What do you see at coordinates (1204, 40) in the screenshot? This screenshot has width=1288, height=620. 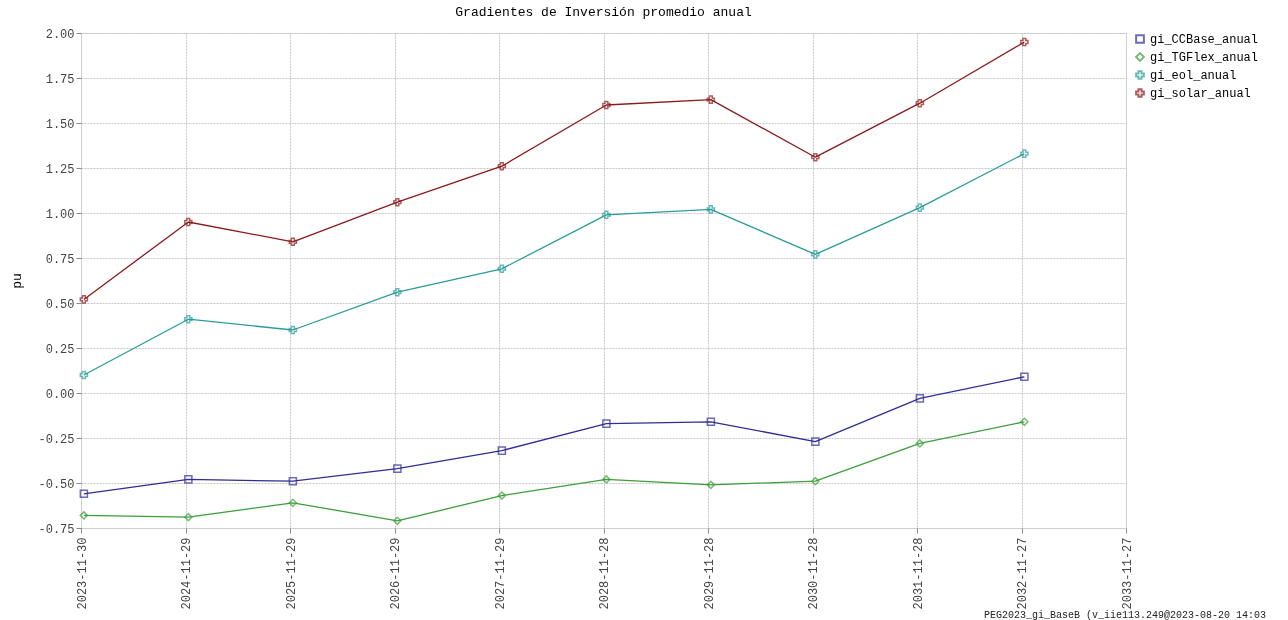 I see `legend-label: gi_CCBase_anual` at bounding box center [1204, 40].